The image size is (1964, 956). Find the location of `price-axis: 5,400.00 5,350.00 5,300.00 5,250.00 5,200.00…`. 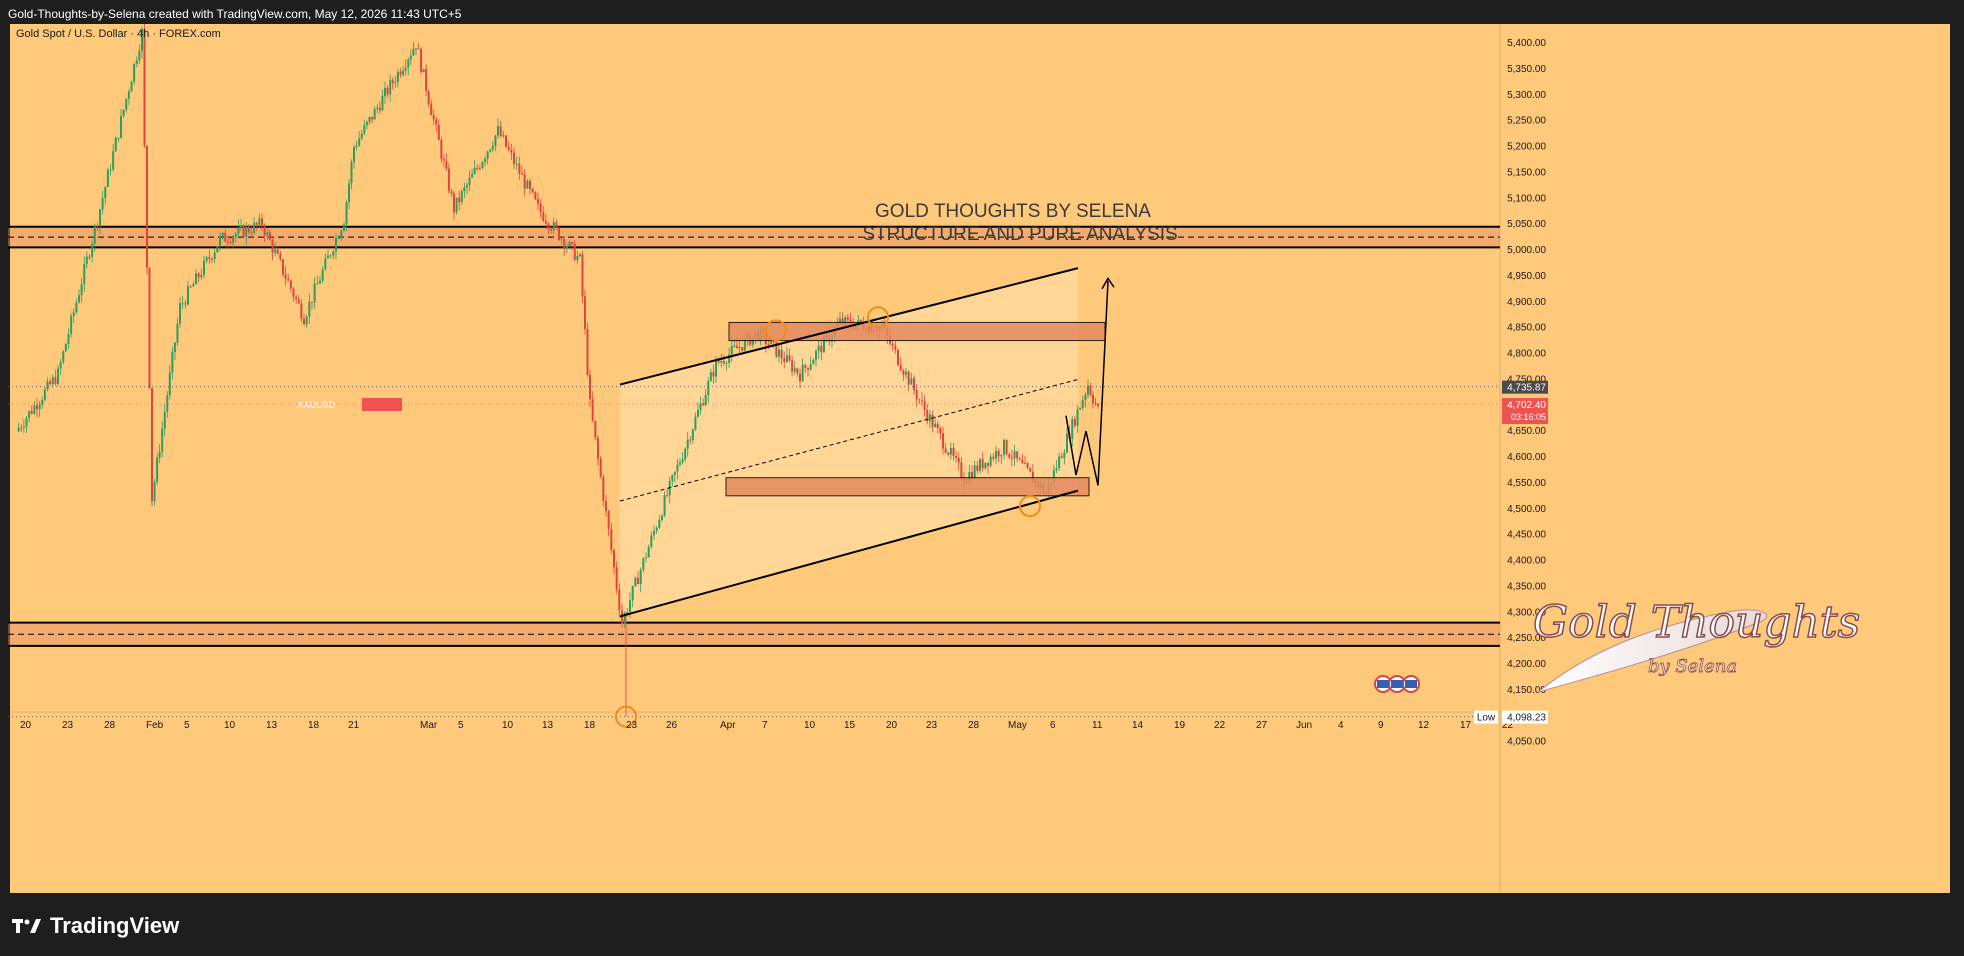

price-axis: 5,400.00 5,350.00 5,300.00 5,250.00 5,200.00… is located at coordinates (1526, 393).